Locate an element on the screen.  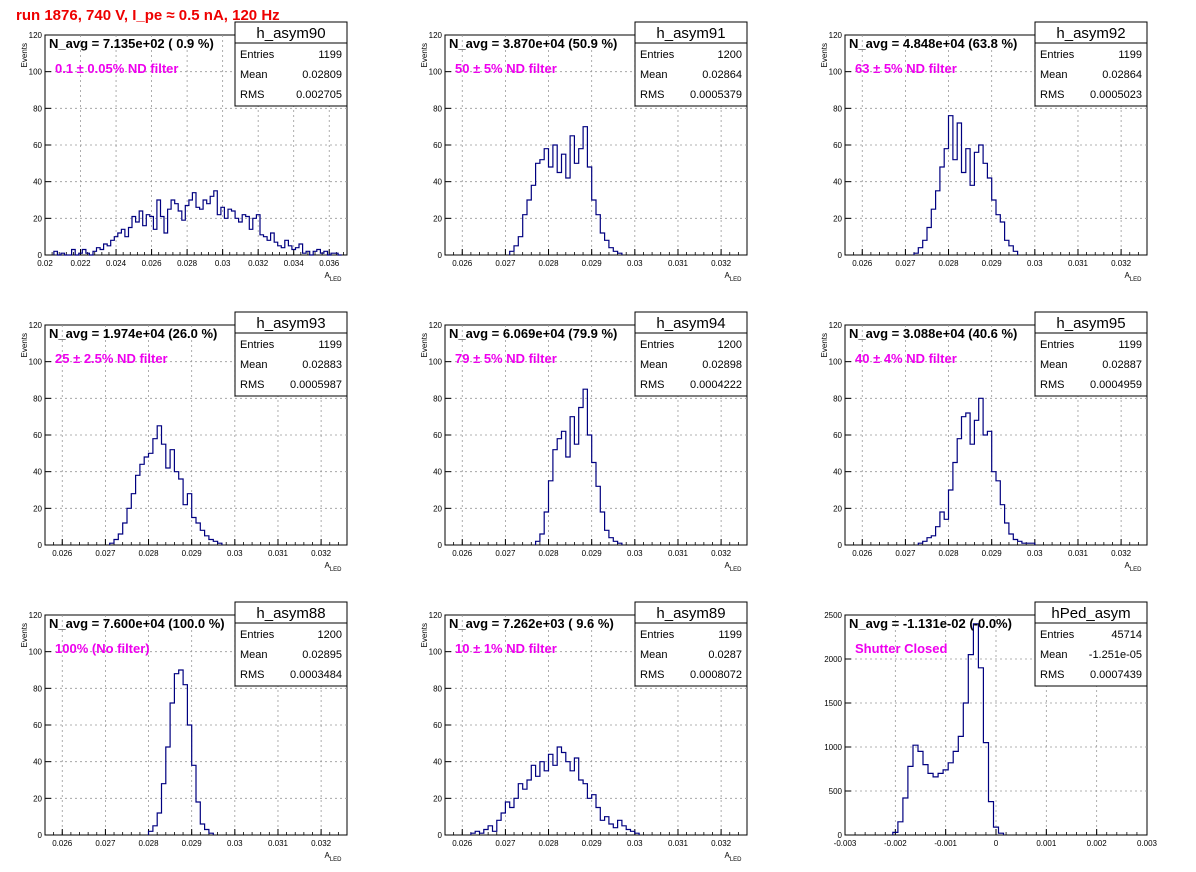
x-tick-label: 0.034 is located at coordinates (294, 263).